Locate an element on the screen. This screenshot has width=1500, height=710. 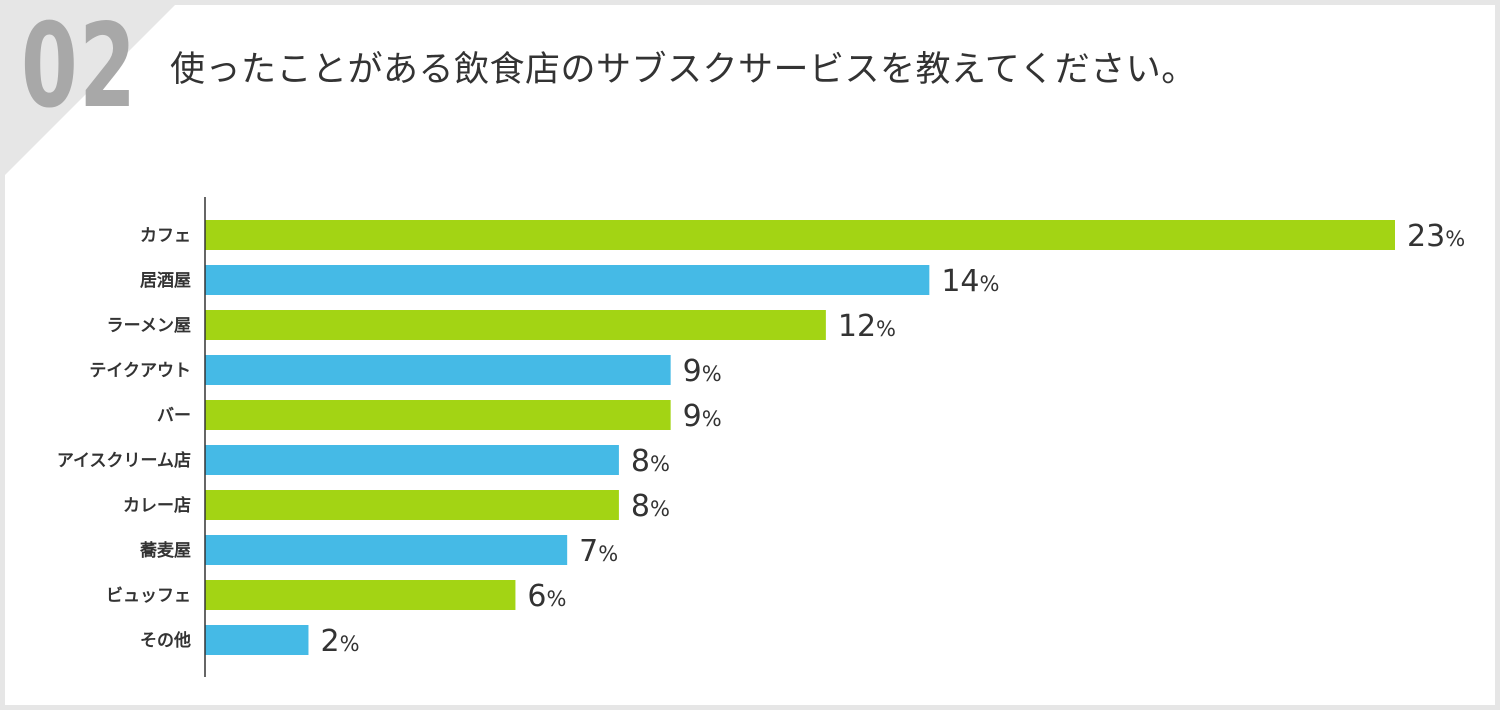
value-unit-0: % is located at coordinates (1455, 239).